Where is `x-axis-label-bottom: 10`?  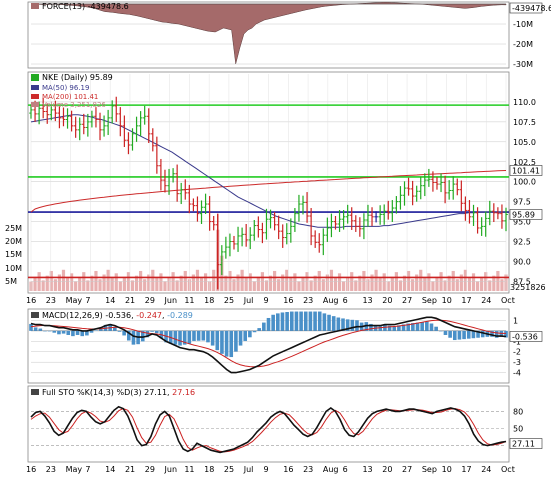
x-axis-label-bottom: 10 is located at coordinates (447, 469).